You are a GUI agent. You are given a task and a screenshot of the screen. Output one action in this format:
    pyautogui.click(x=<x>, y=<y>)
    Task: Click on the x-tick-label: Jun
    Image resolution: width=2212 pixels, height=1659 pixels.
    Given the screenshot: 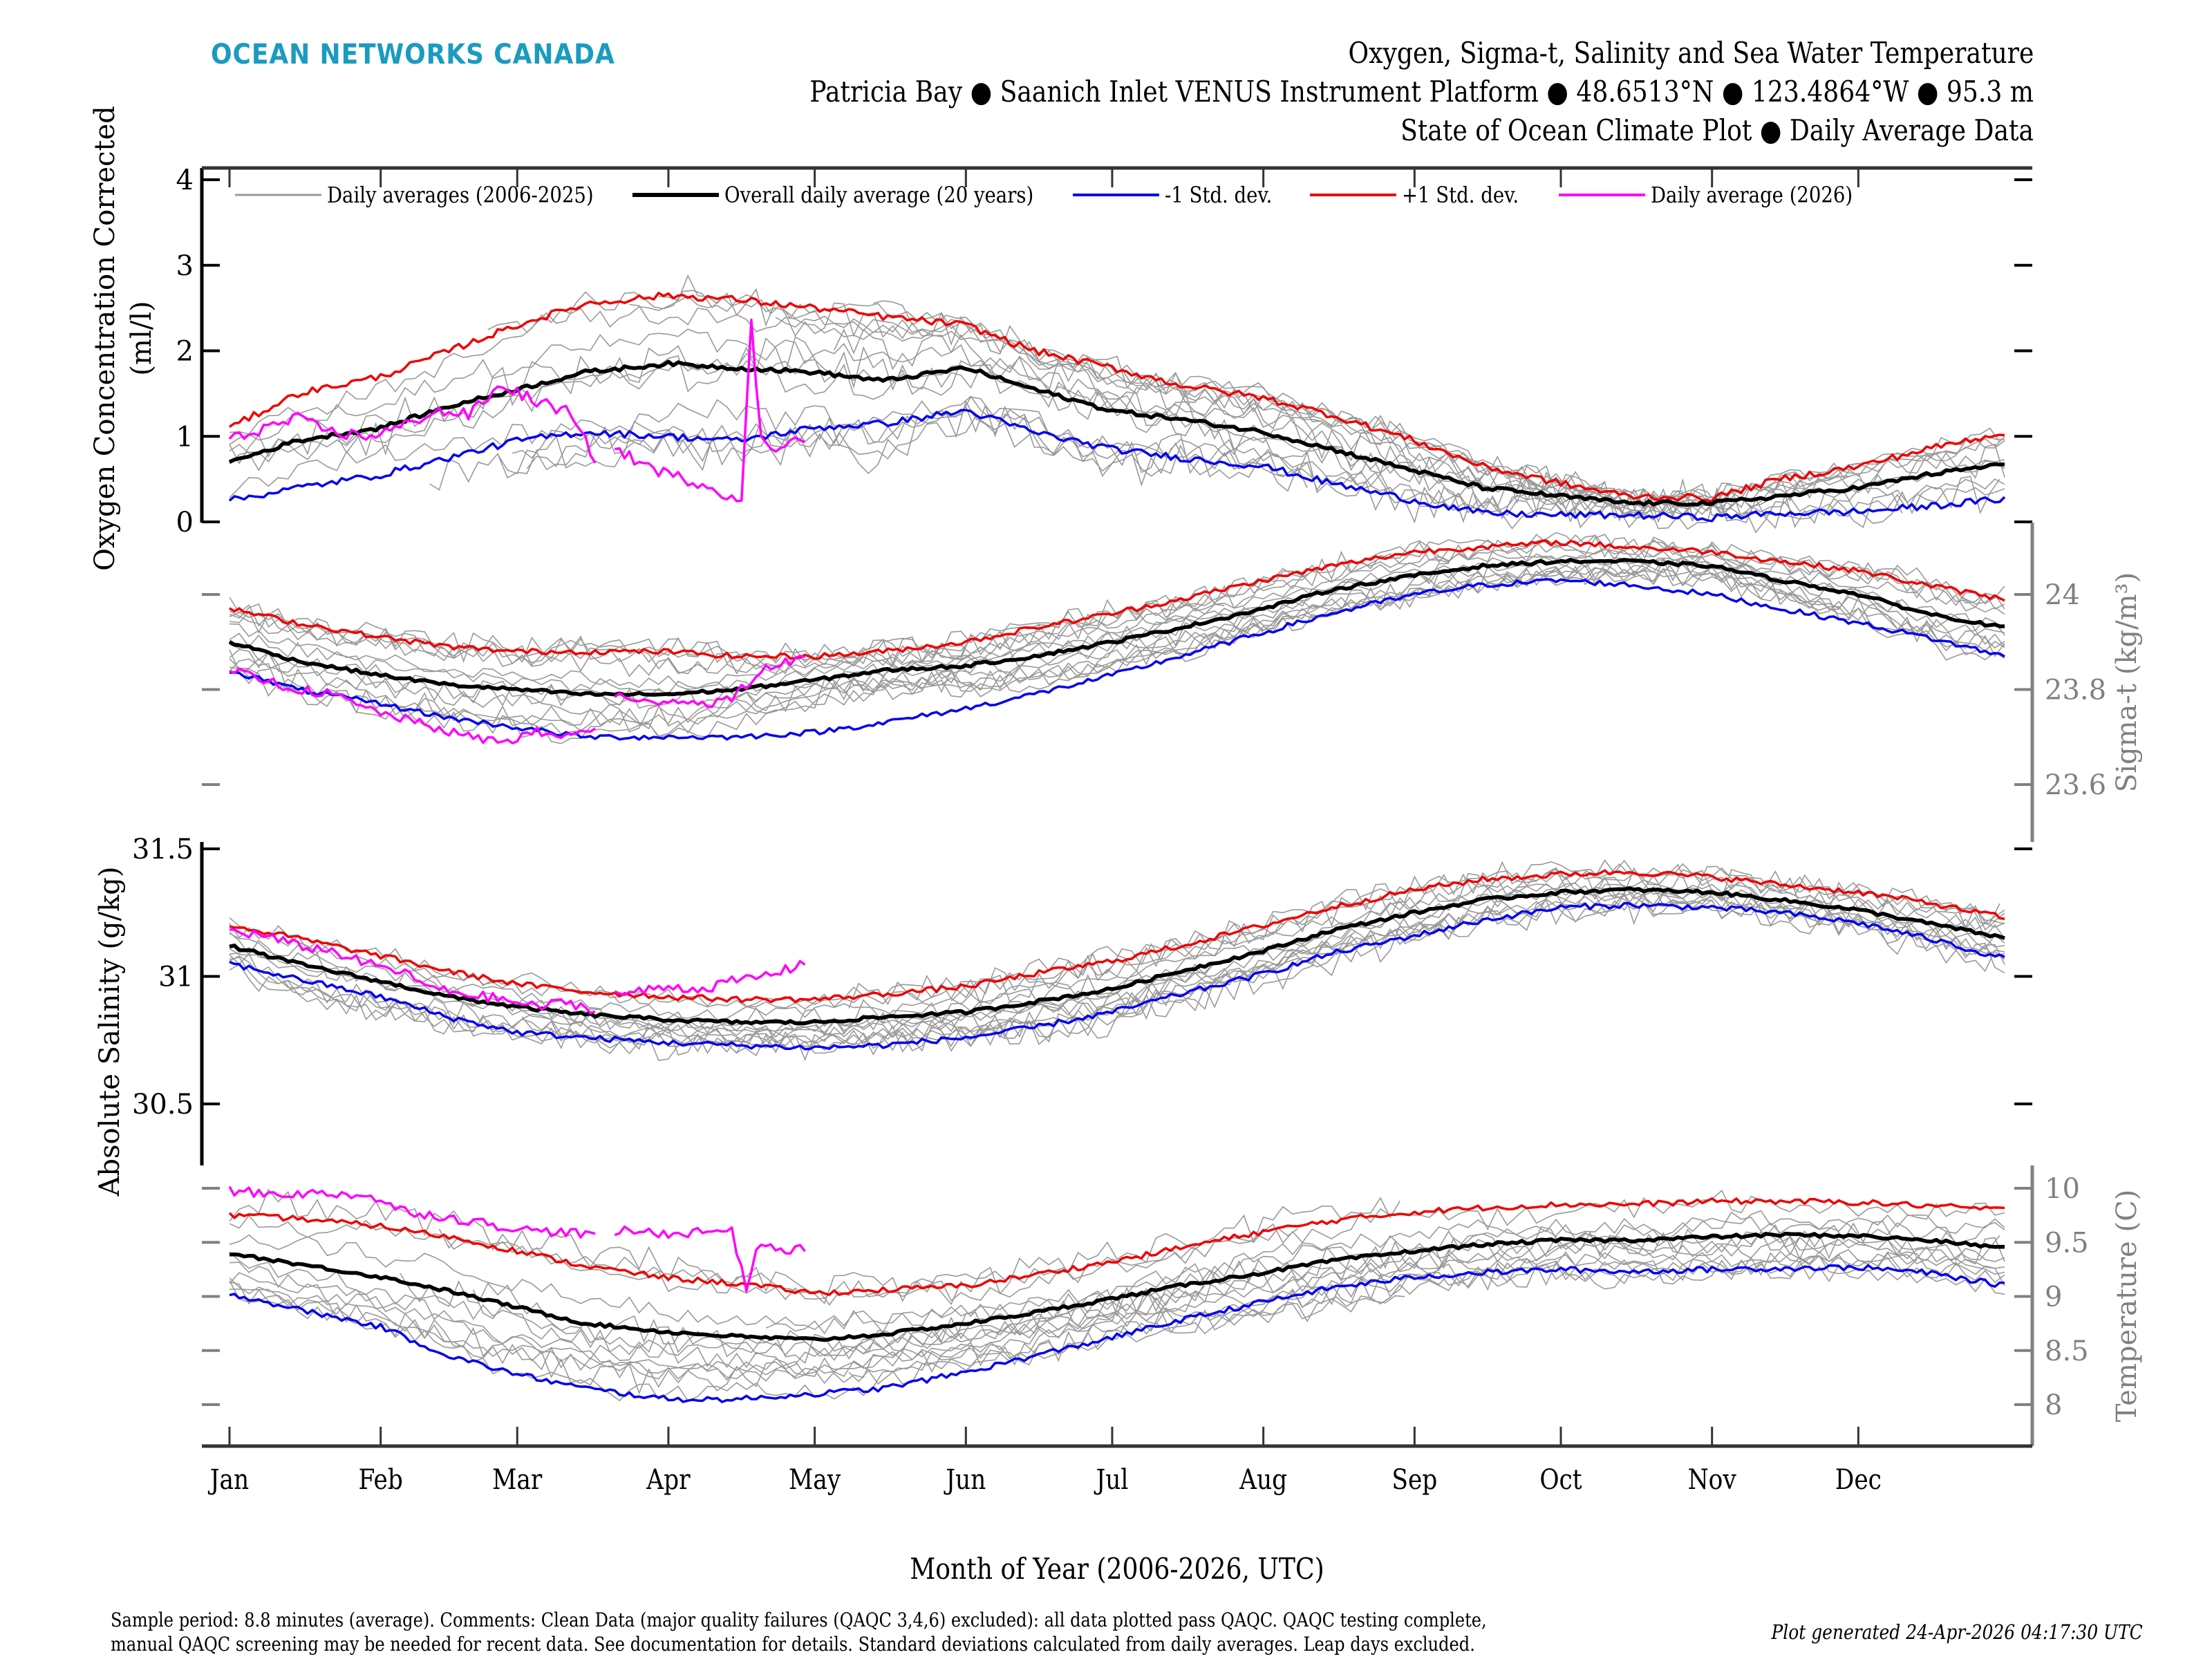 What is the action you would take?
    pyautogui.click(x=965, y=1479)
    